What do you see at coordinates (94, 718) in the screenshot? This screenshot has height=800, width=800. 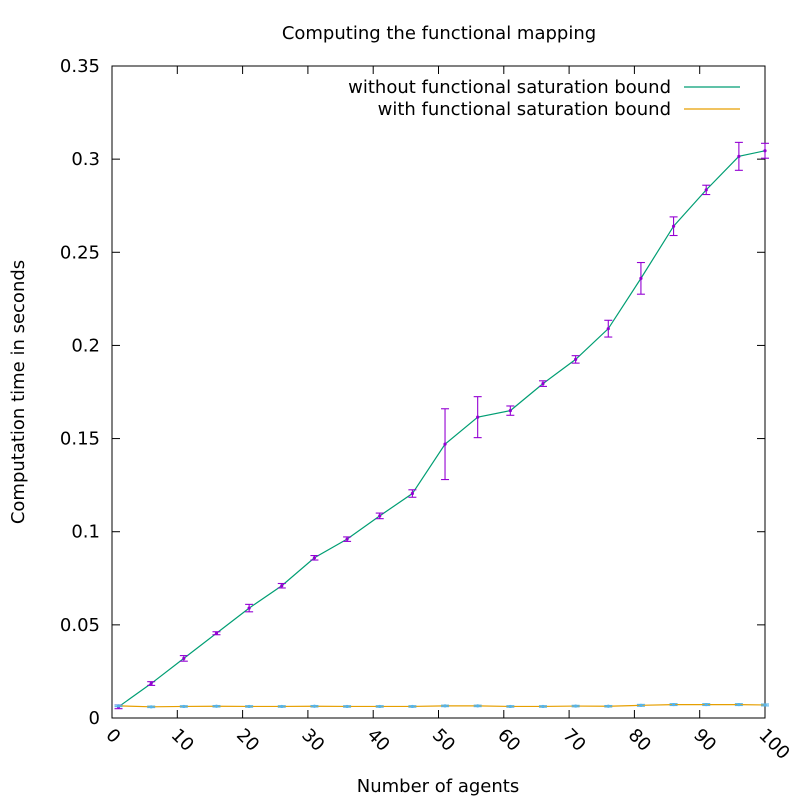 I see `y-tick-label: 0` at bounding box center [94, 718].